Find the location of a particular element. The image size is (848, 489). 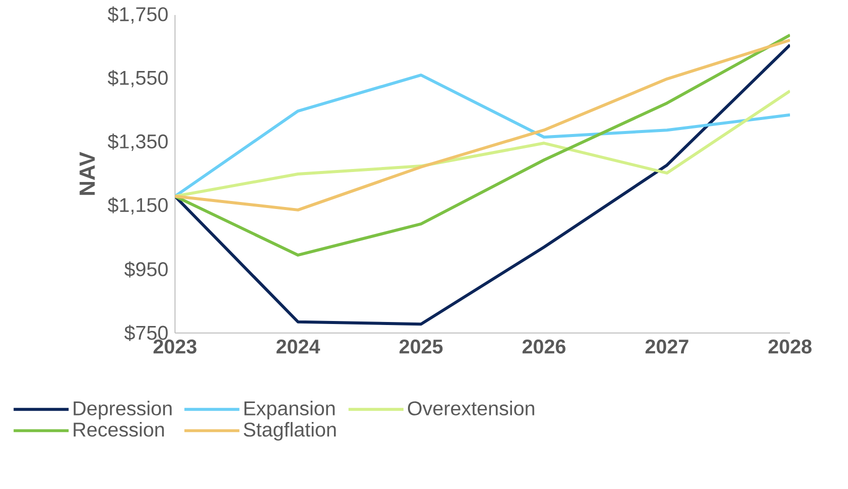

legend-label: Expansion is located at coordinates (289, 410).